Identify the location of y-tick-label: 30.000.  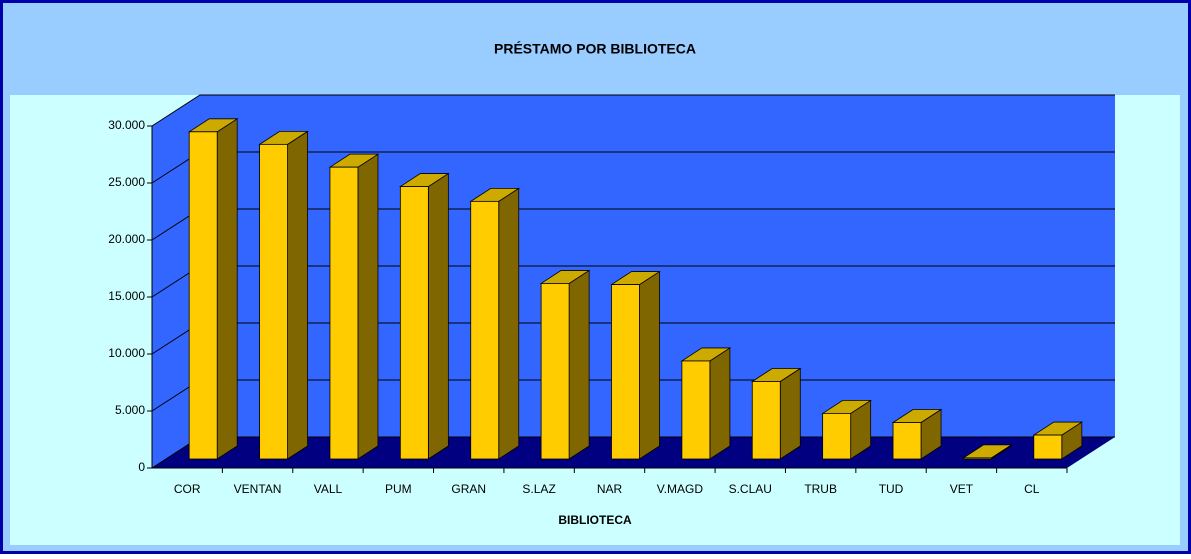
(126, 125).